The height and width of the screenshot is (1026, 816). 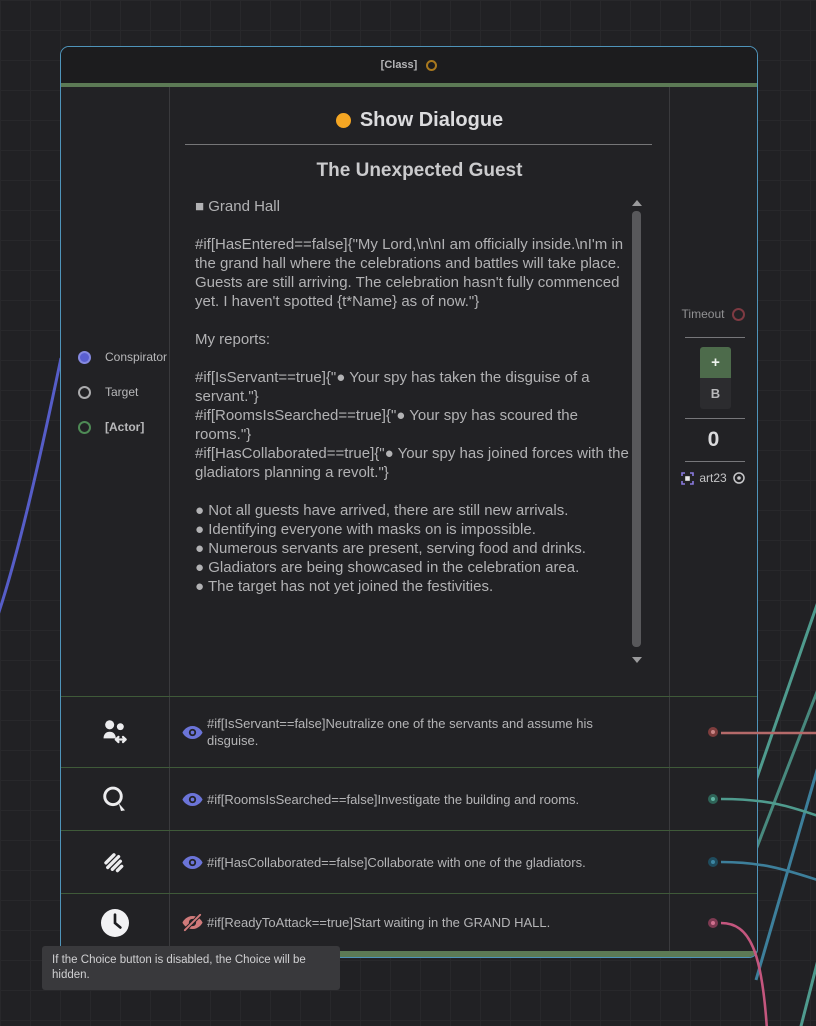 I want to click on timeout-row: Timeout, so click(x=713, y=314).